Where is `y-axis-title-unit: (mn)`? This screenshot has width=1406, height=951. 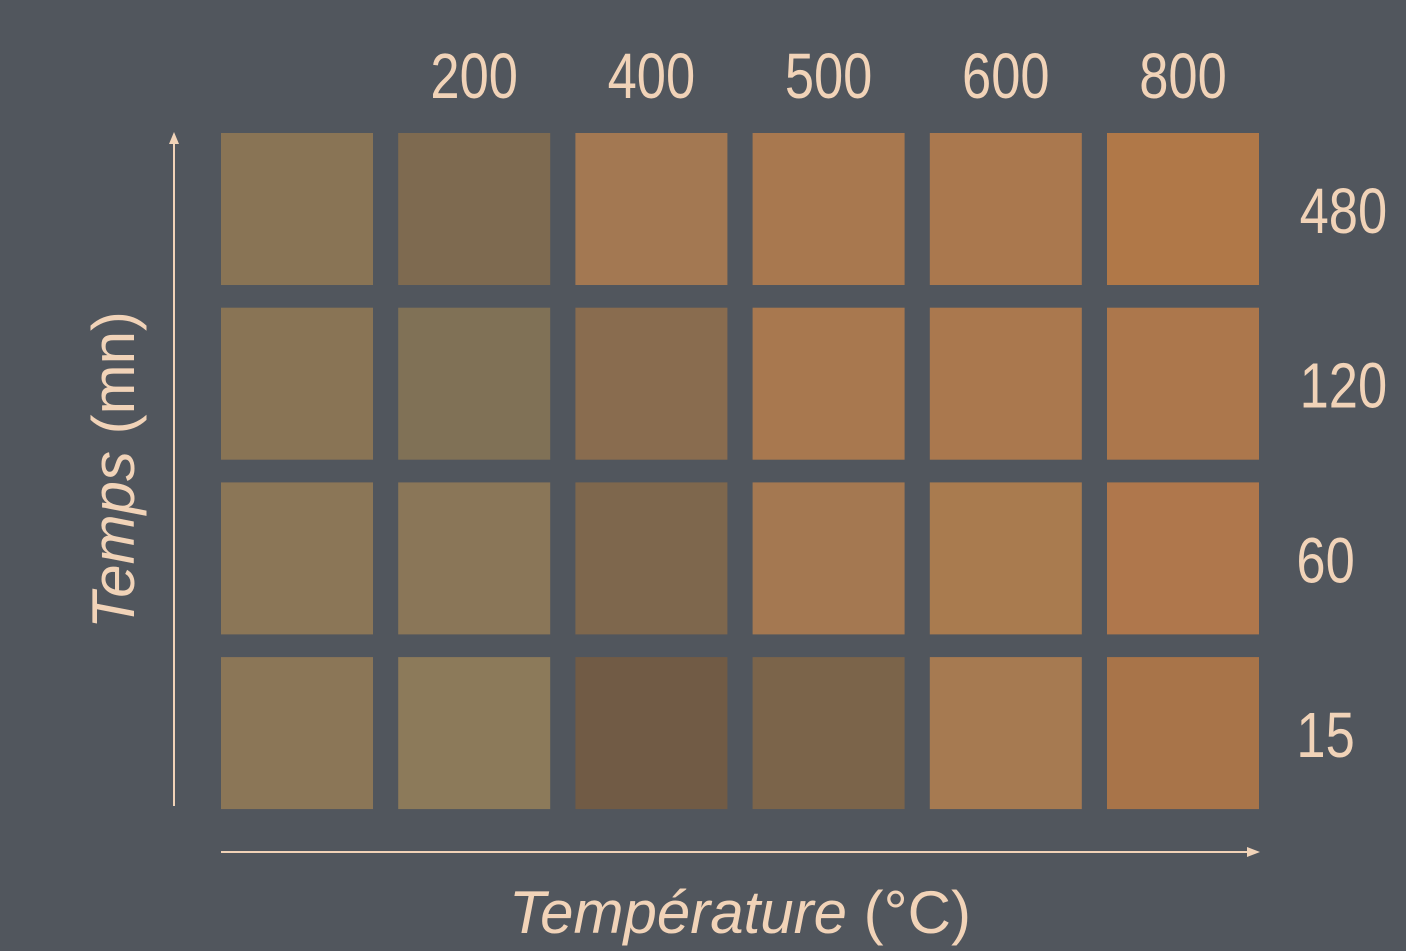 y-axis-title-unit: (mn) is located at coordinates (113, 381).